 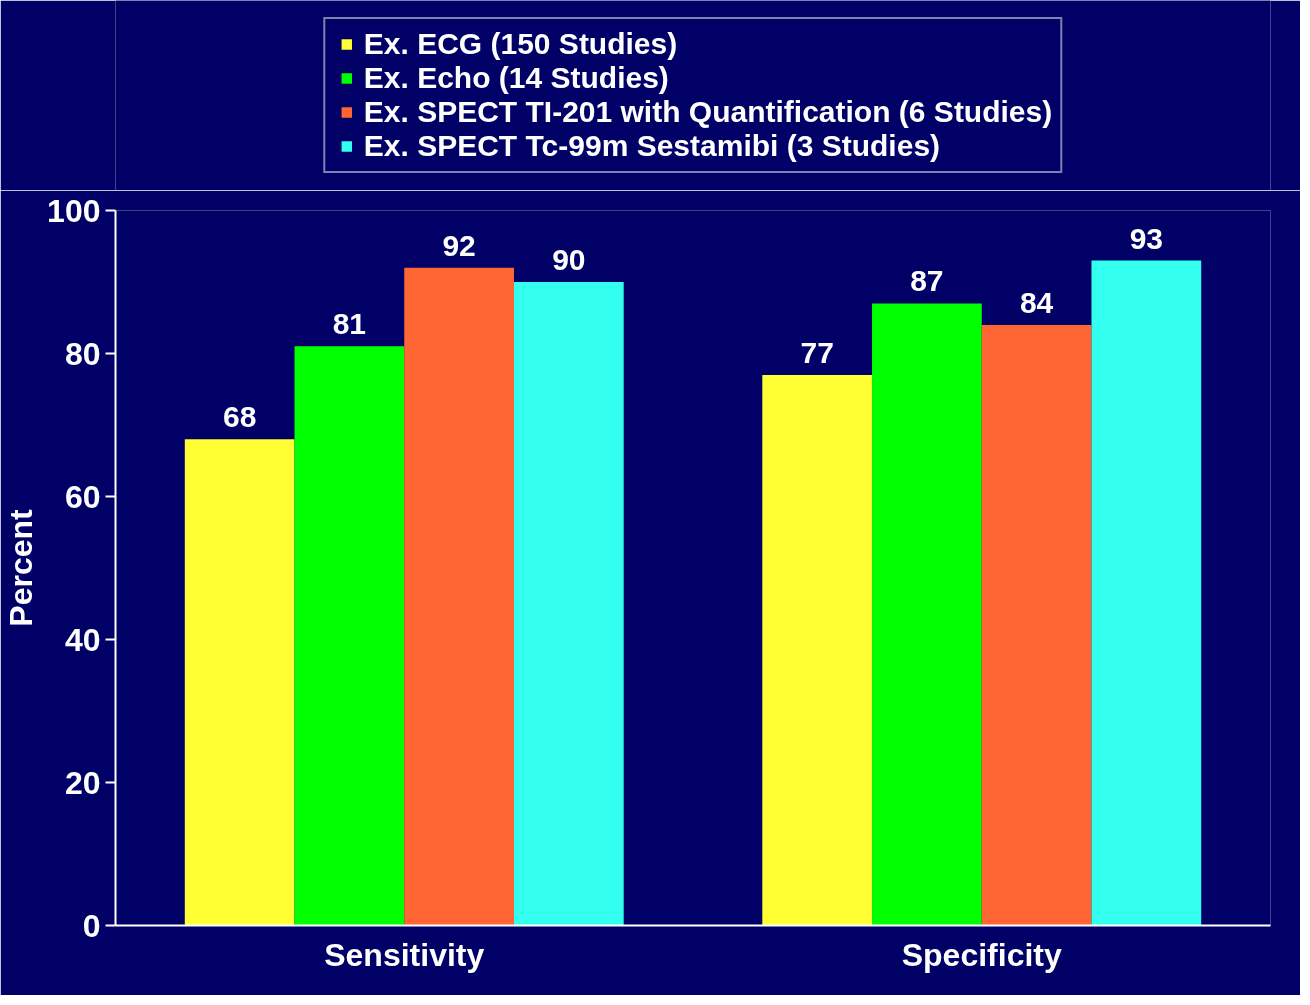 I want to click on data-label: 90, so click(x=569, y=259).